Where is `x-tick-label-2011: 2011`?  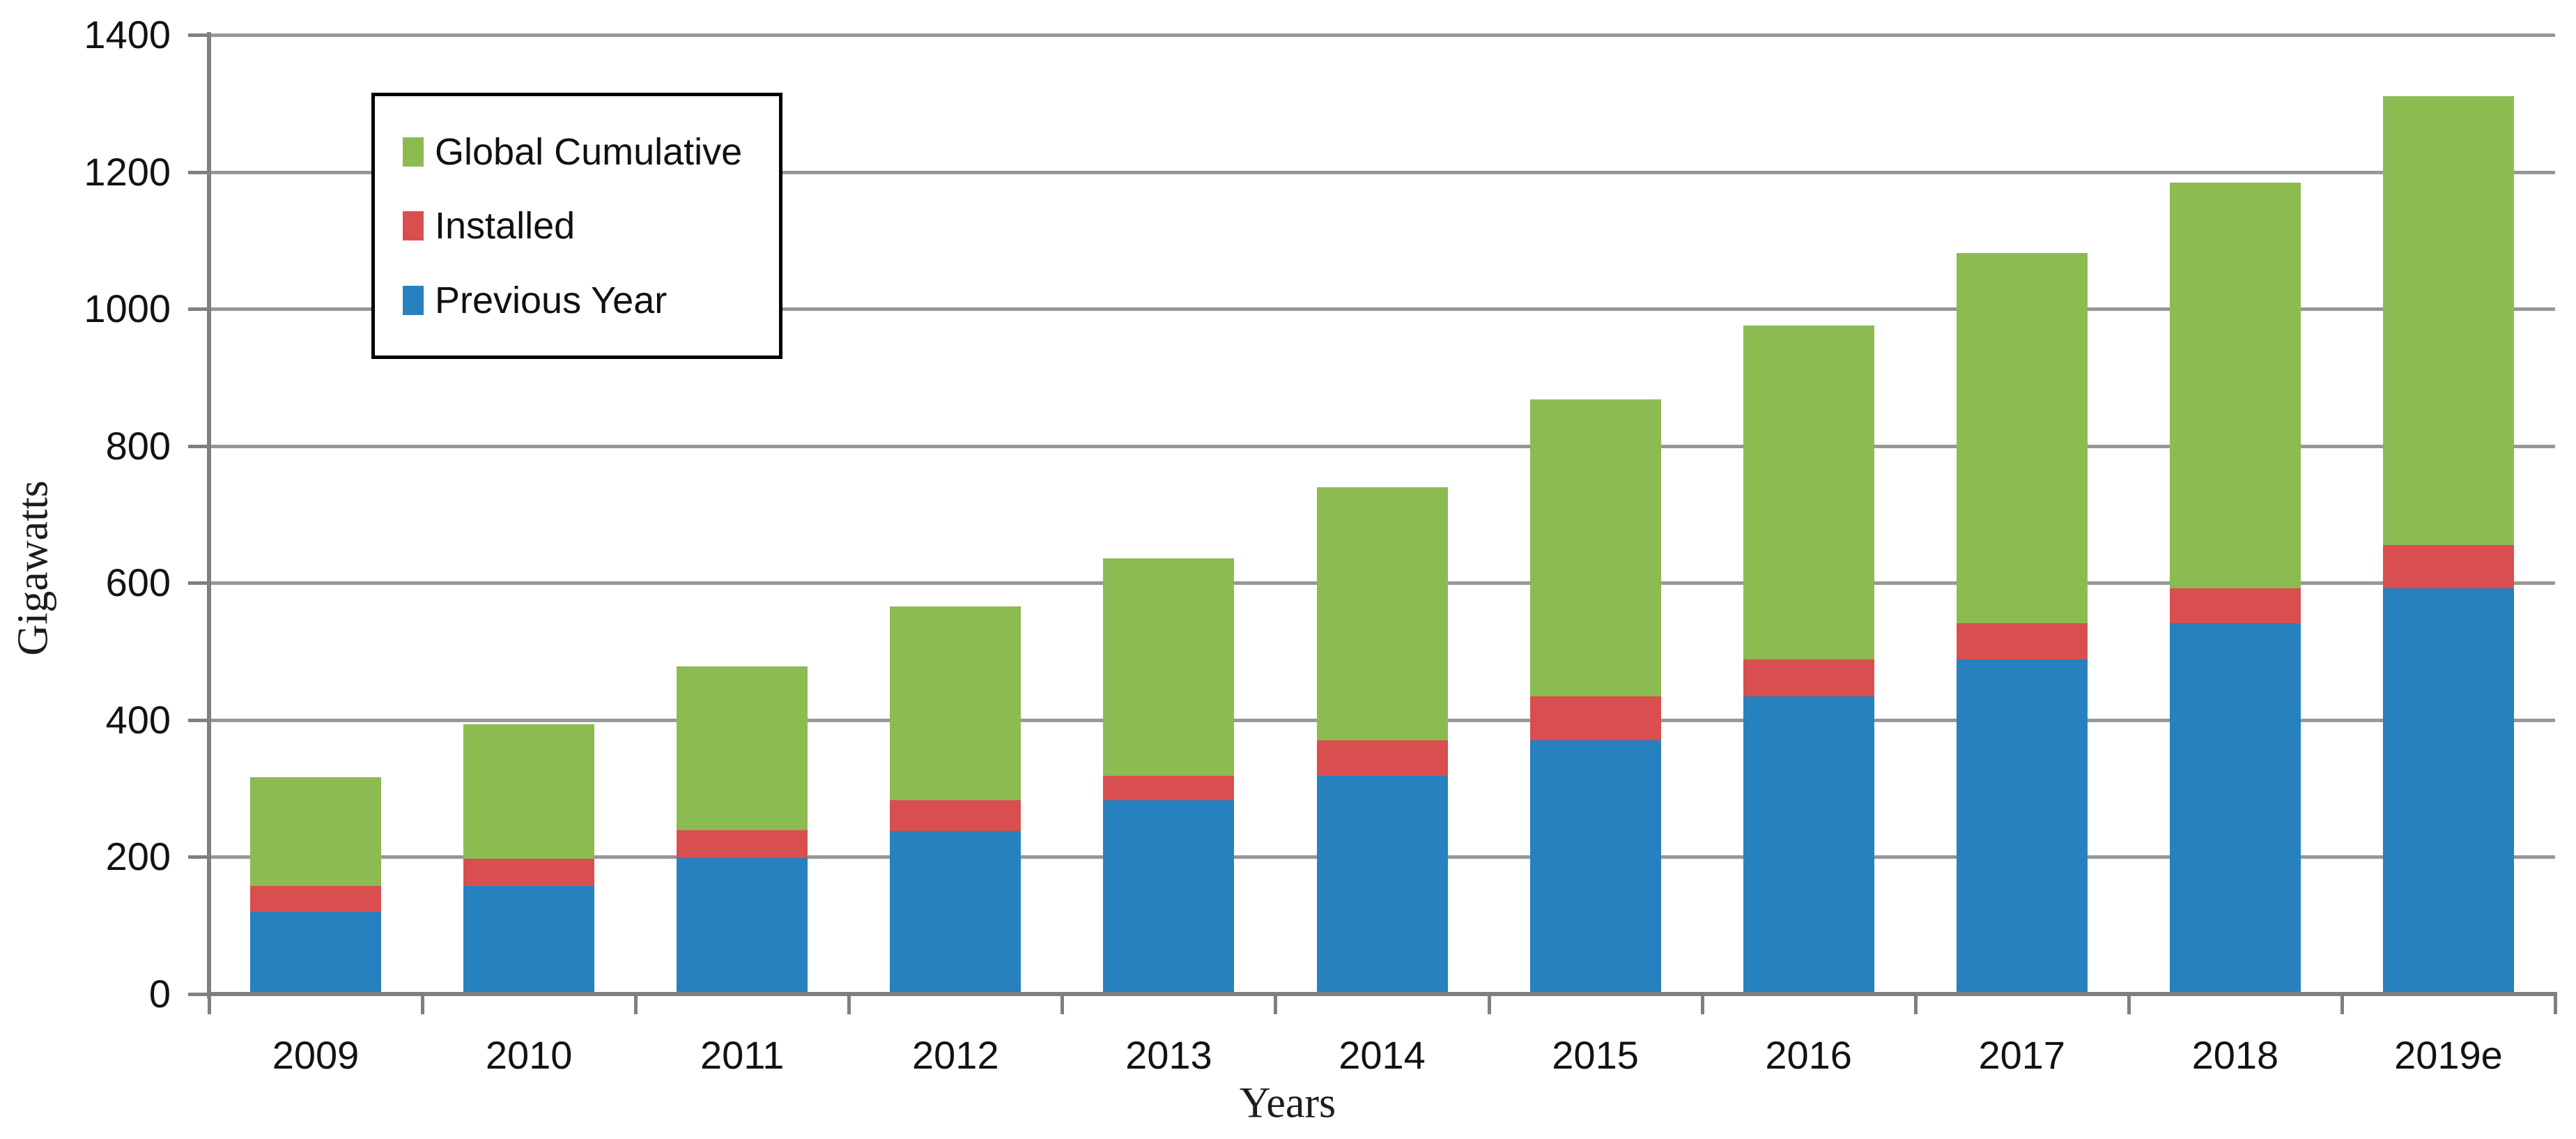 x-tick-label-2011: 2011 is located at coordinates (742, 1055).